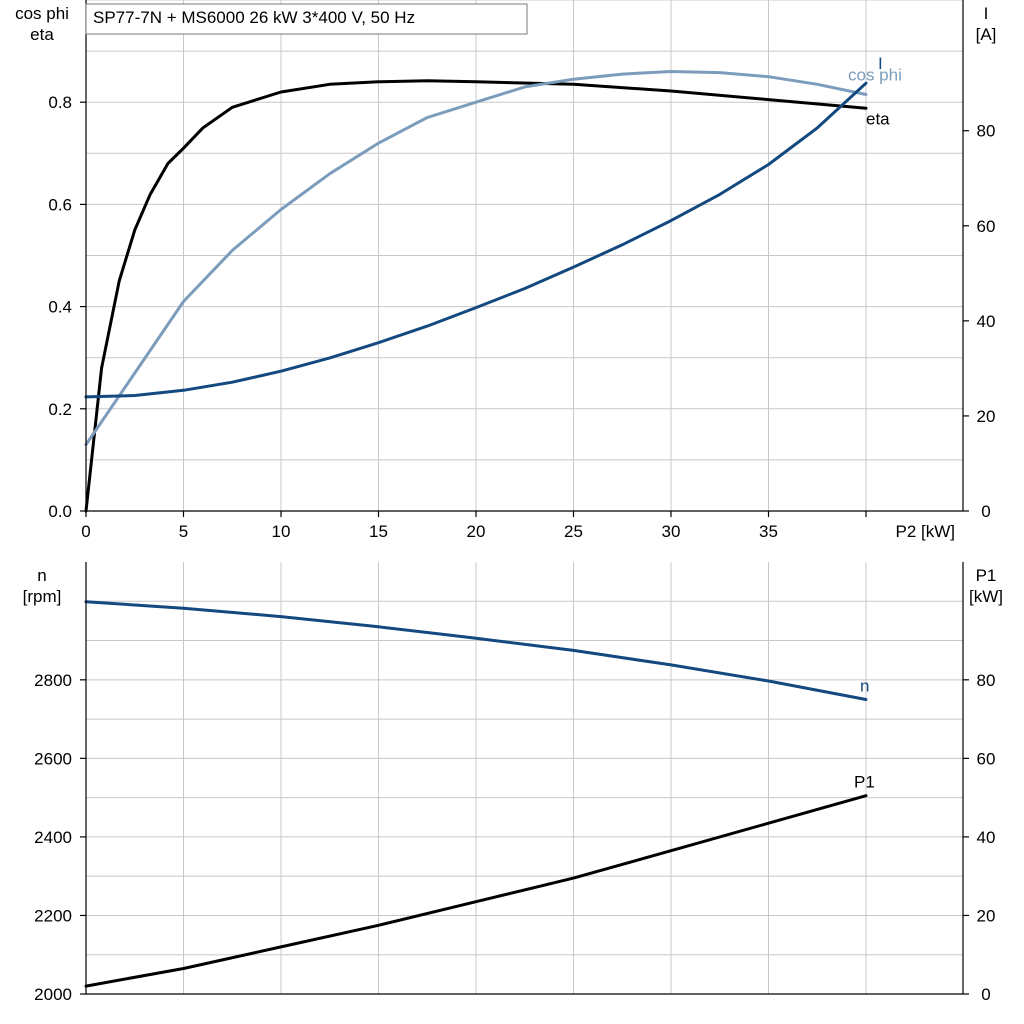 This screenshot has height=1024, width=1024. I want to click on x-axis-title: P2 [kW], so click(925, 531).